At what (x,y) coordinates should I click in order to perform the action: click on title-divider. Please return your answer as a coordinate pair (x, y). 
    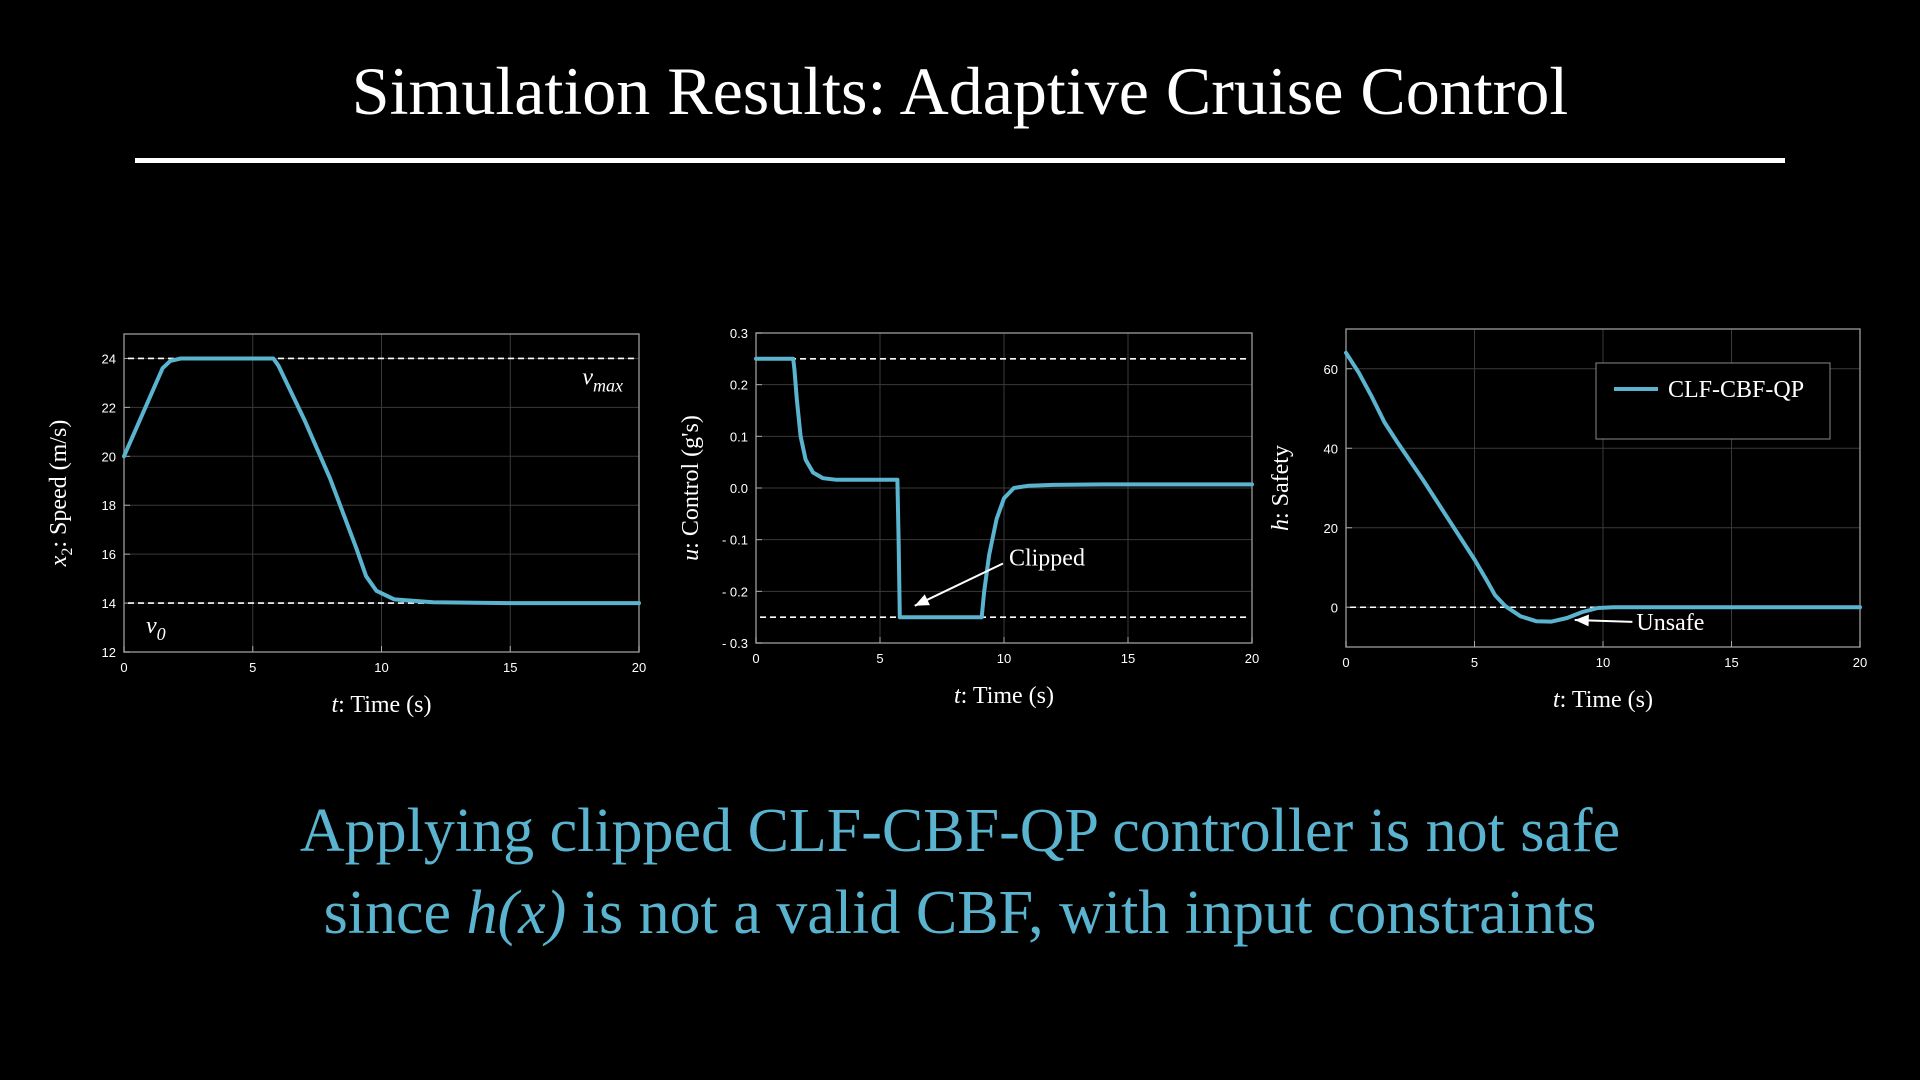
    Looking at the image, I should click on (960, 160).